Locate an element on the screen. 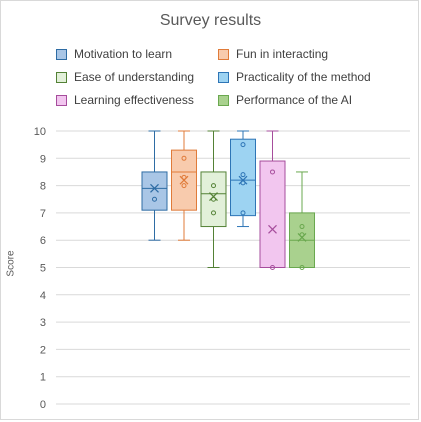 Image resolution: width=421 pixels, height=422 pixels. legend-label: Ease of understanding is located at coordinates (134, 77).